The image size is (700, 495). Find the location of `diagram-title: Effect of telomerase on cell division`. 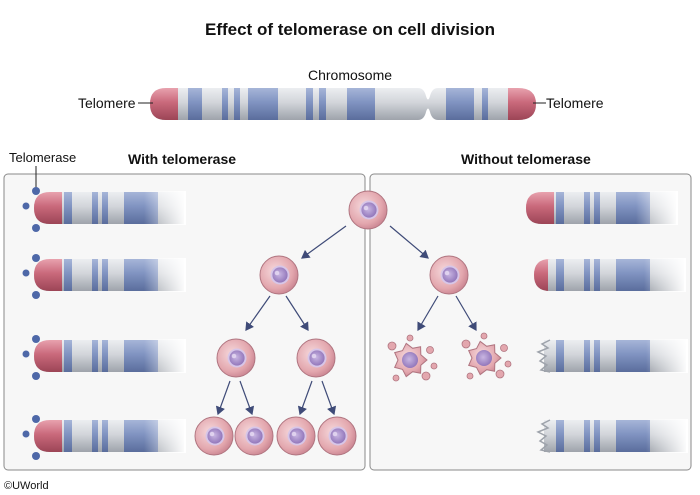

diagram-title: Effect of telomerase on cell division is located at coordinates (350, 29).